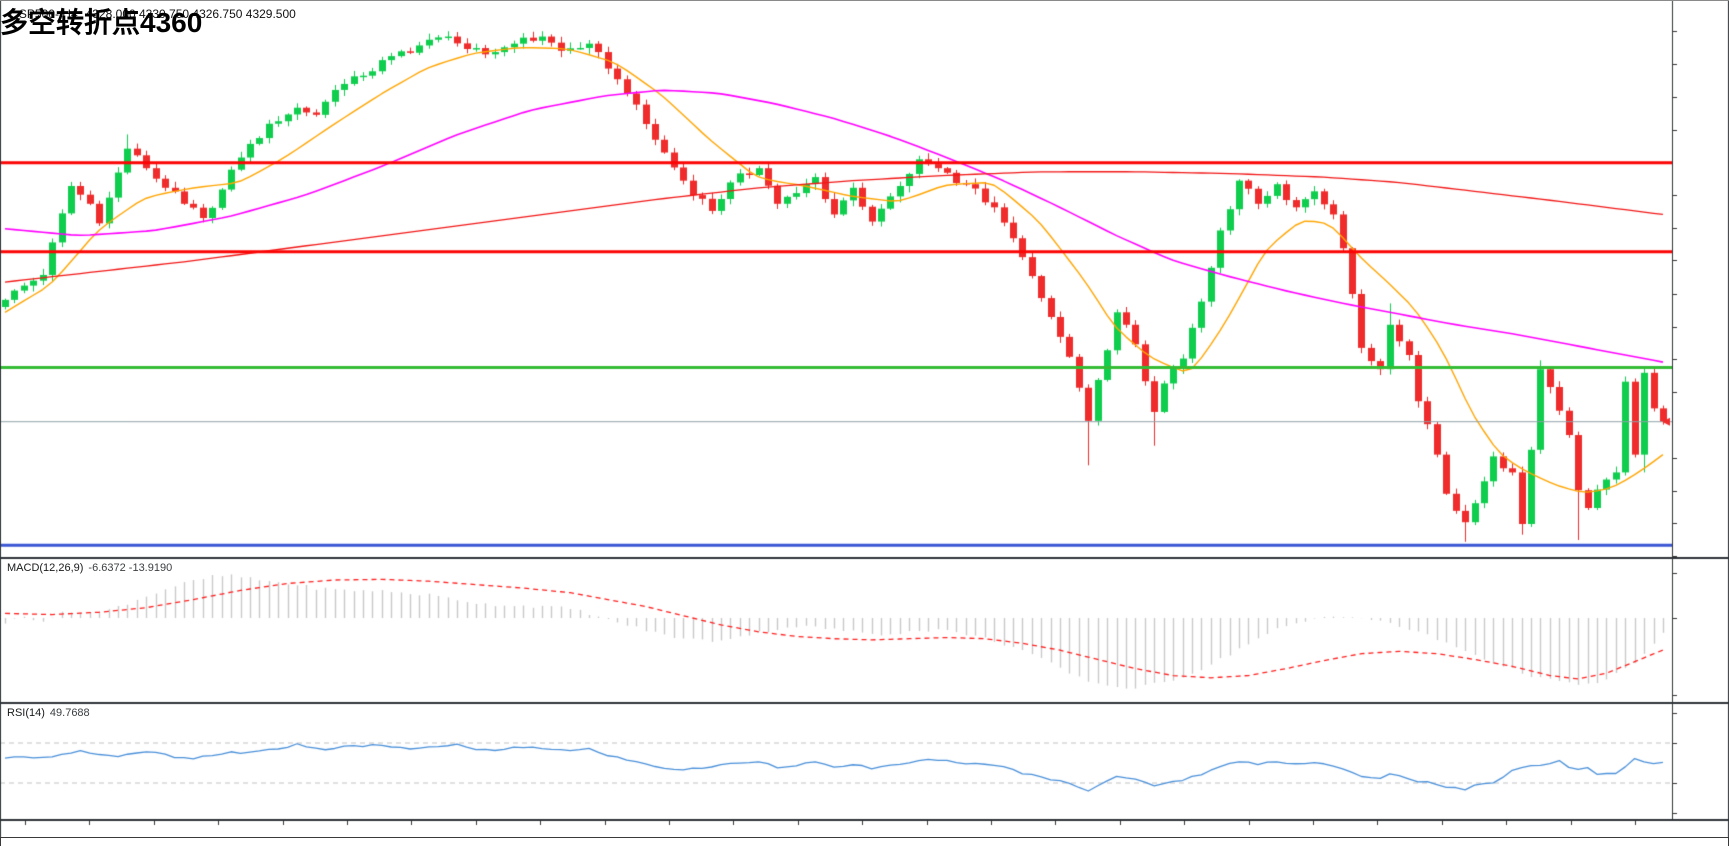 This screenshot has height=846, width=1729. What do you see at coordinates (190, 14) in the screenshot?
I see `symbol-quotes: 4328.000 4330.750 4326.750 4329.500` at bounding box center [190, 14].